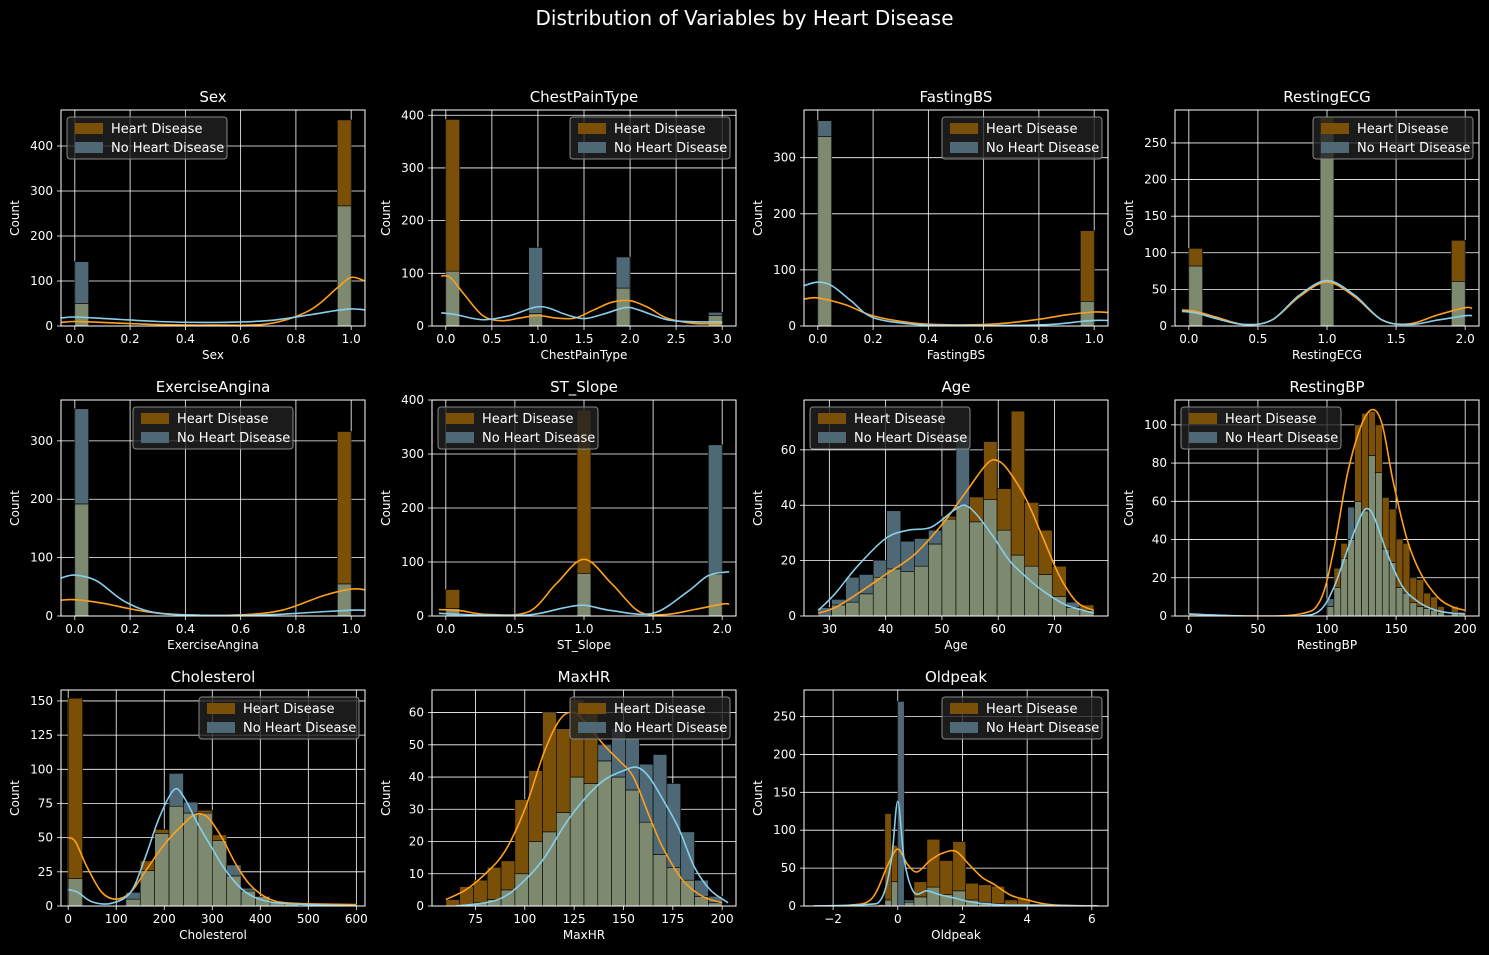 The image size is (1489, 955). I want to click on x-tick-label: 2.5, so click(676, 339).